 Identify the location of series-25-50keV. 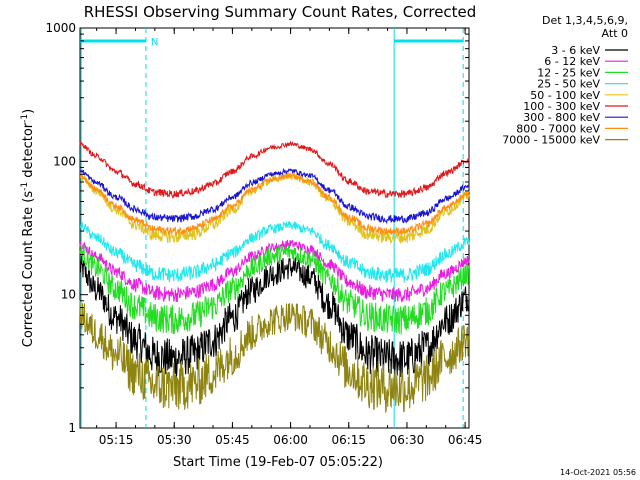
(274, 252).